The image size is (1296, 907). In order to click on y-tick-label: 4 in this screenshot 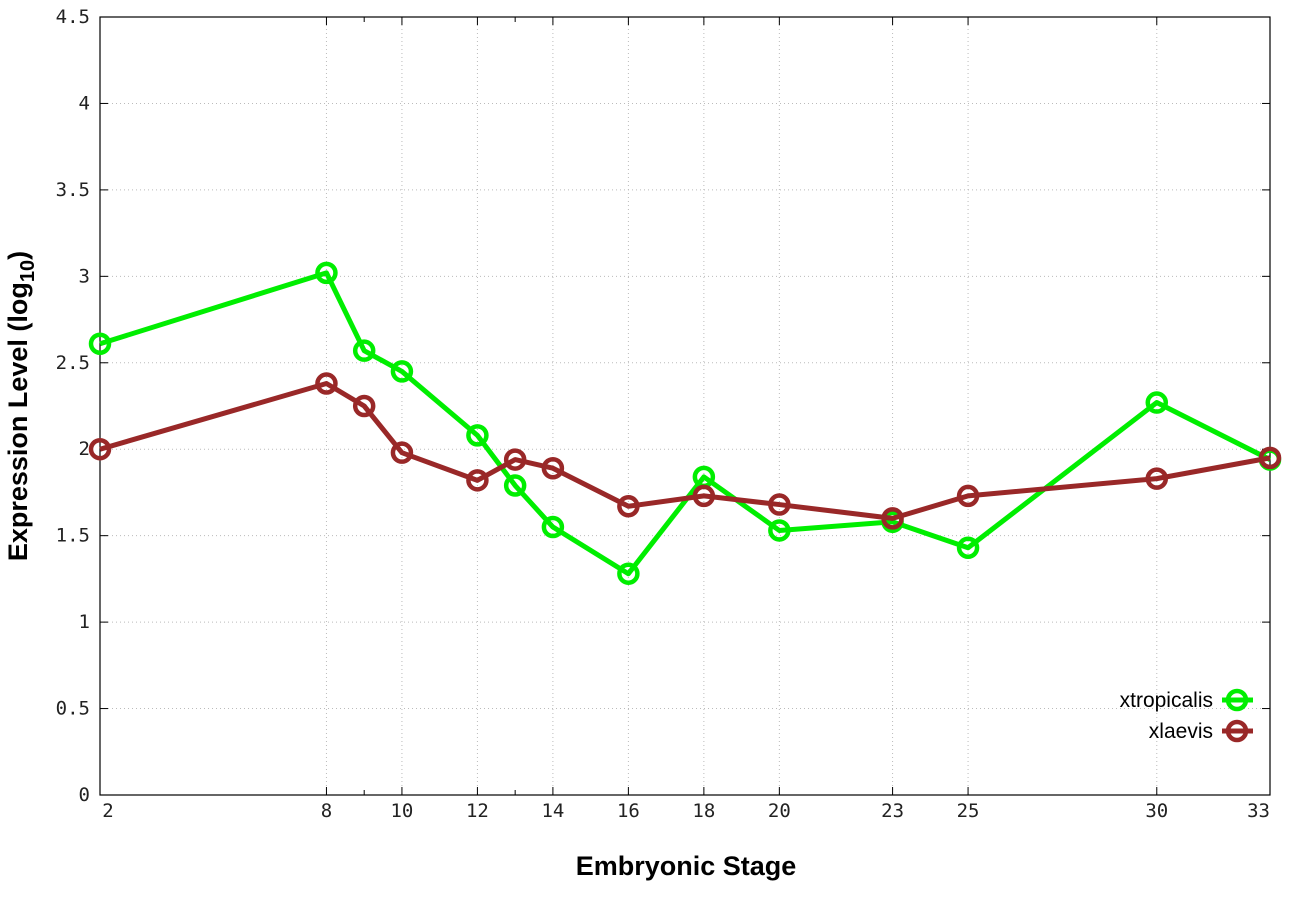, I will do `click(84, 103)`.